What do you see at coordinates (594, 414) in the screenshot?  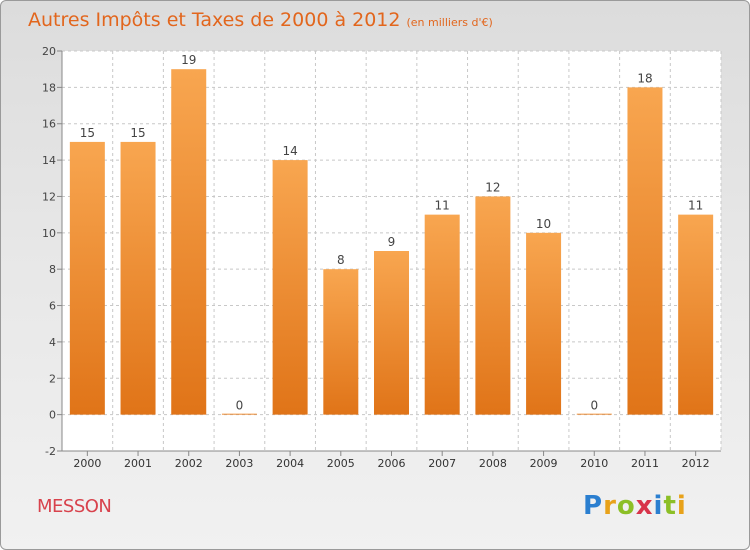 I see `bar-2010` at bounding box center [594, 414].